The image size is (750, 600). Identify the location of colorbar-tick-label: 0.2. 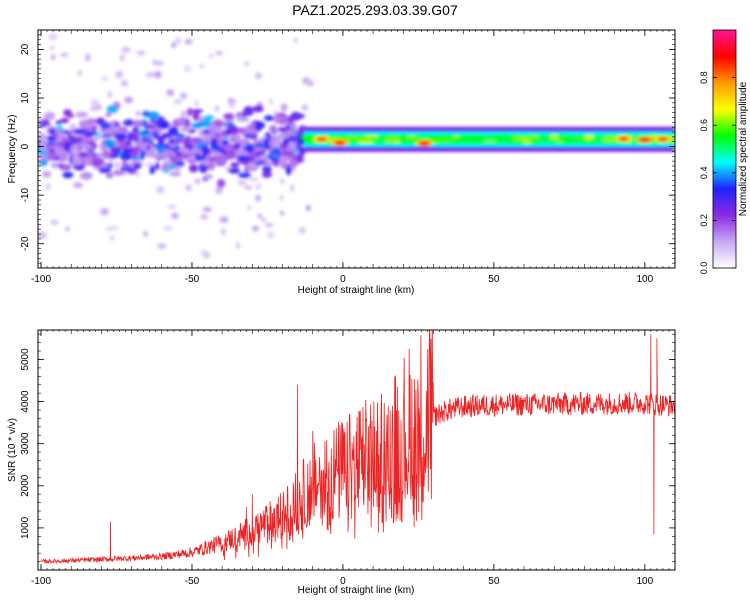
(704, 220).